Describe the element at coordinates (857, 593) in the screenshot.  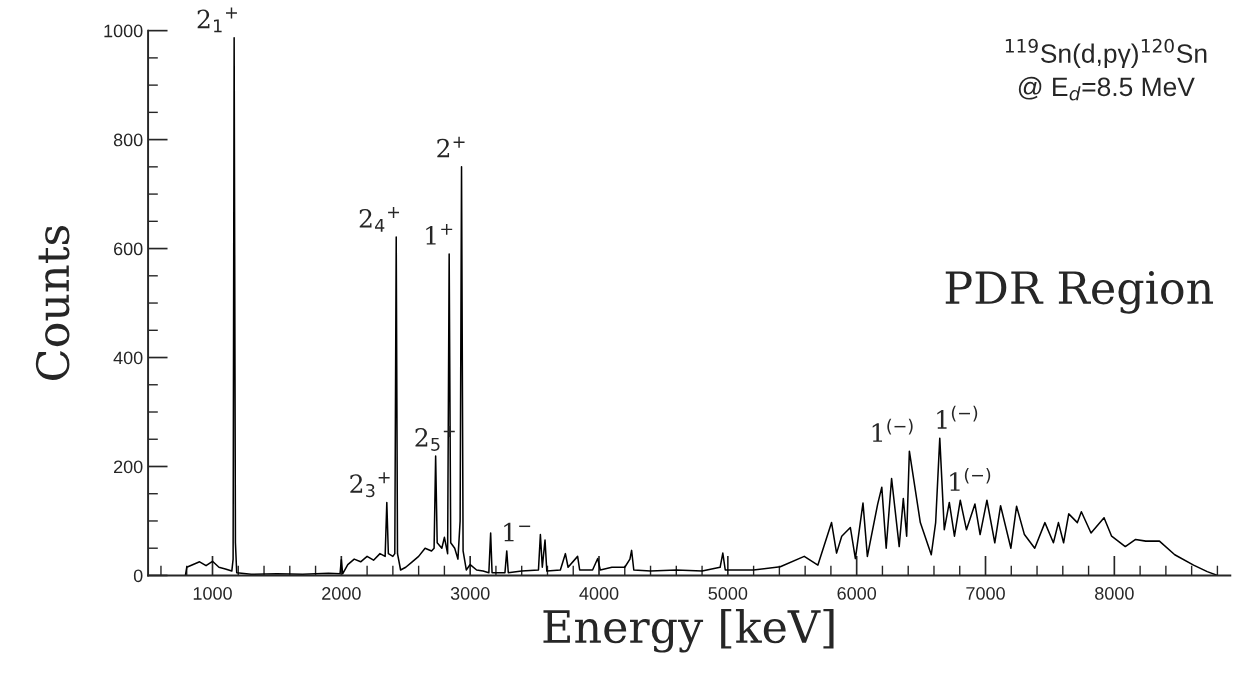
I see `x-tick-label: 6000` at that location.